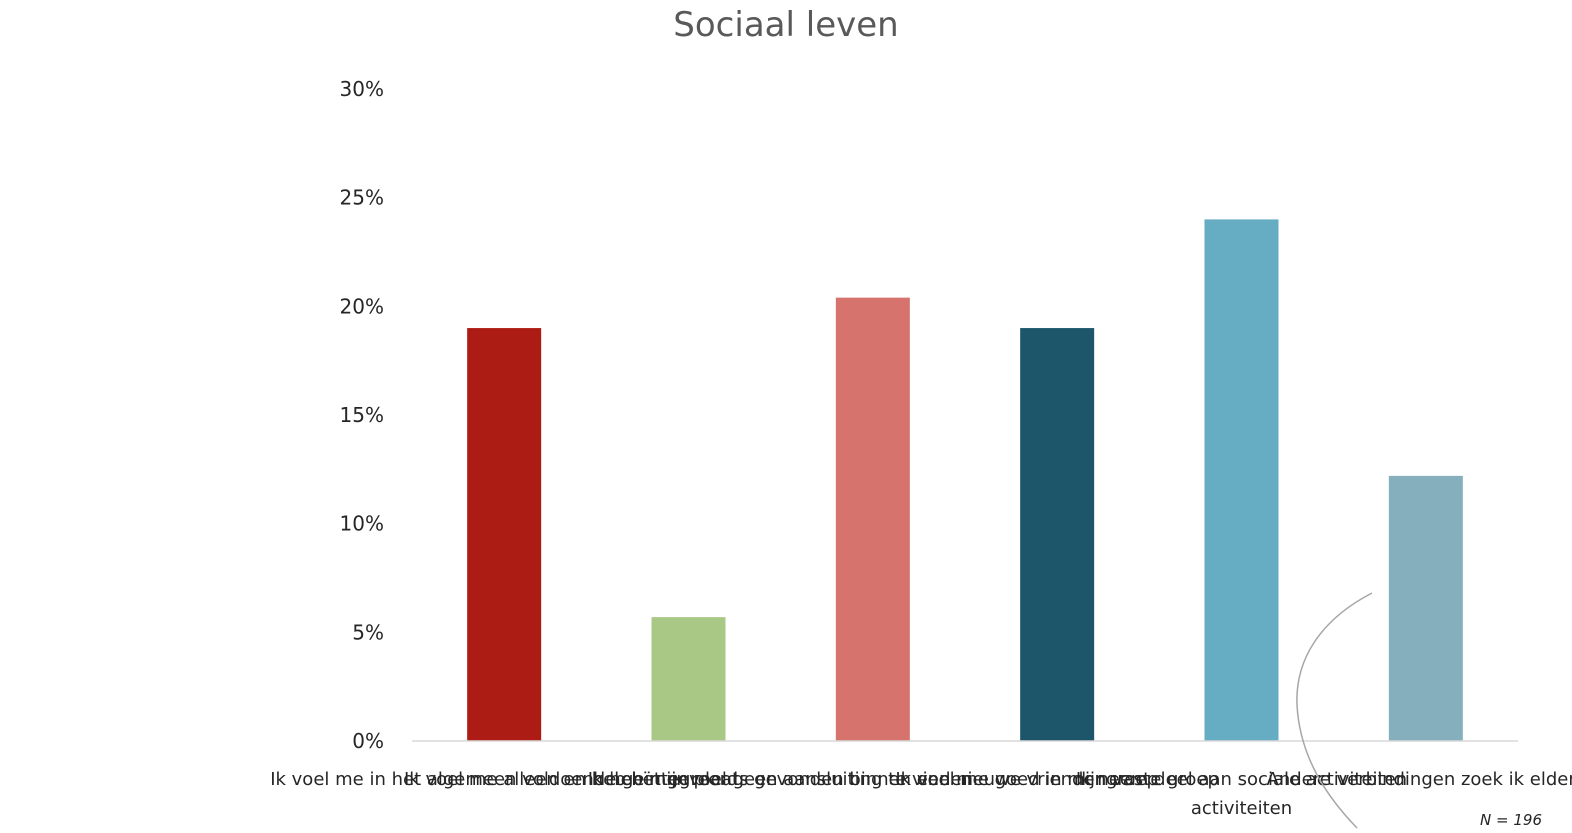 This screenshot has width=1572, height=833. I want to click on x-category-label-line2: activiteiten, so click(1241, 808).